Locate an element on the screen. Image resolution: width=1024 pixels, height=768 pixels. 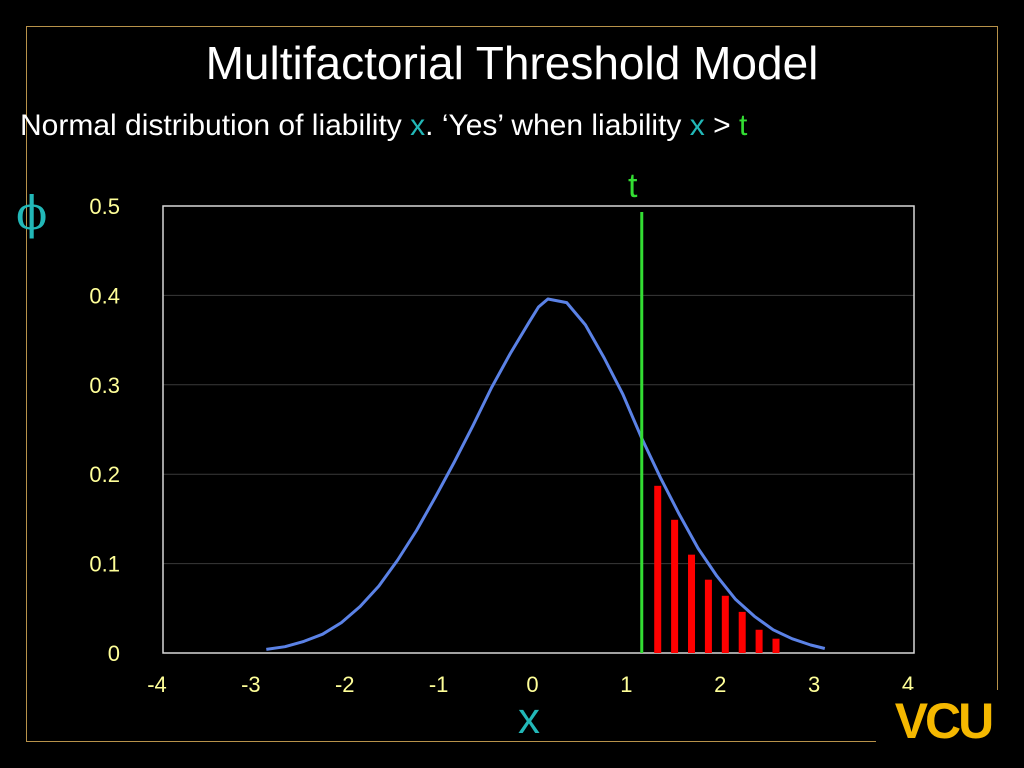
subtitle-var-x-1: x is located at coordinates (418, 125).